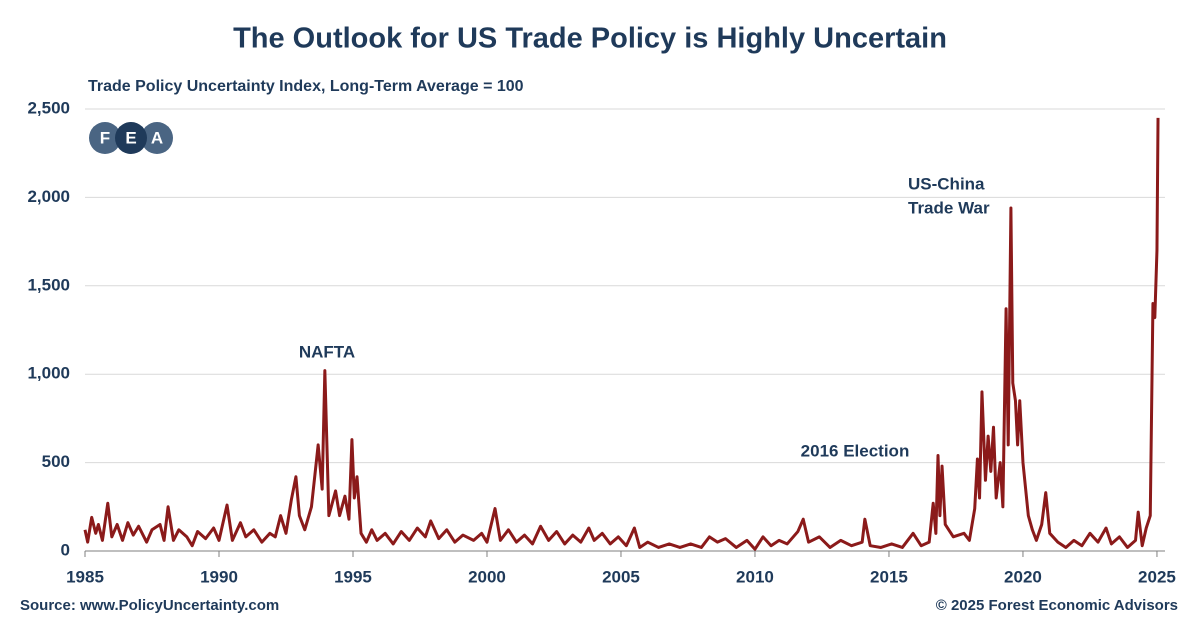 The image size is (1200, 629). I want to click on y-tick-label: 500, so click(56, 461).